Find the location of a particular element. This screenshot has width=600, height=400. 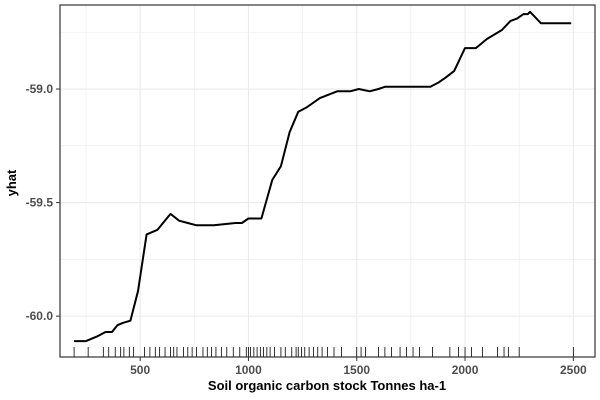

x-tick-label: 1000 is located at coordinates (248, 370).